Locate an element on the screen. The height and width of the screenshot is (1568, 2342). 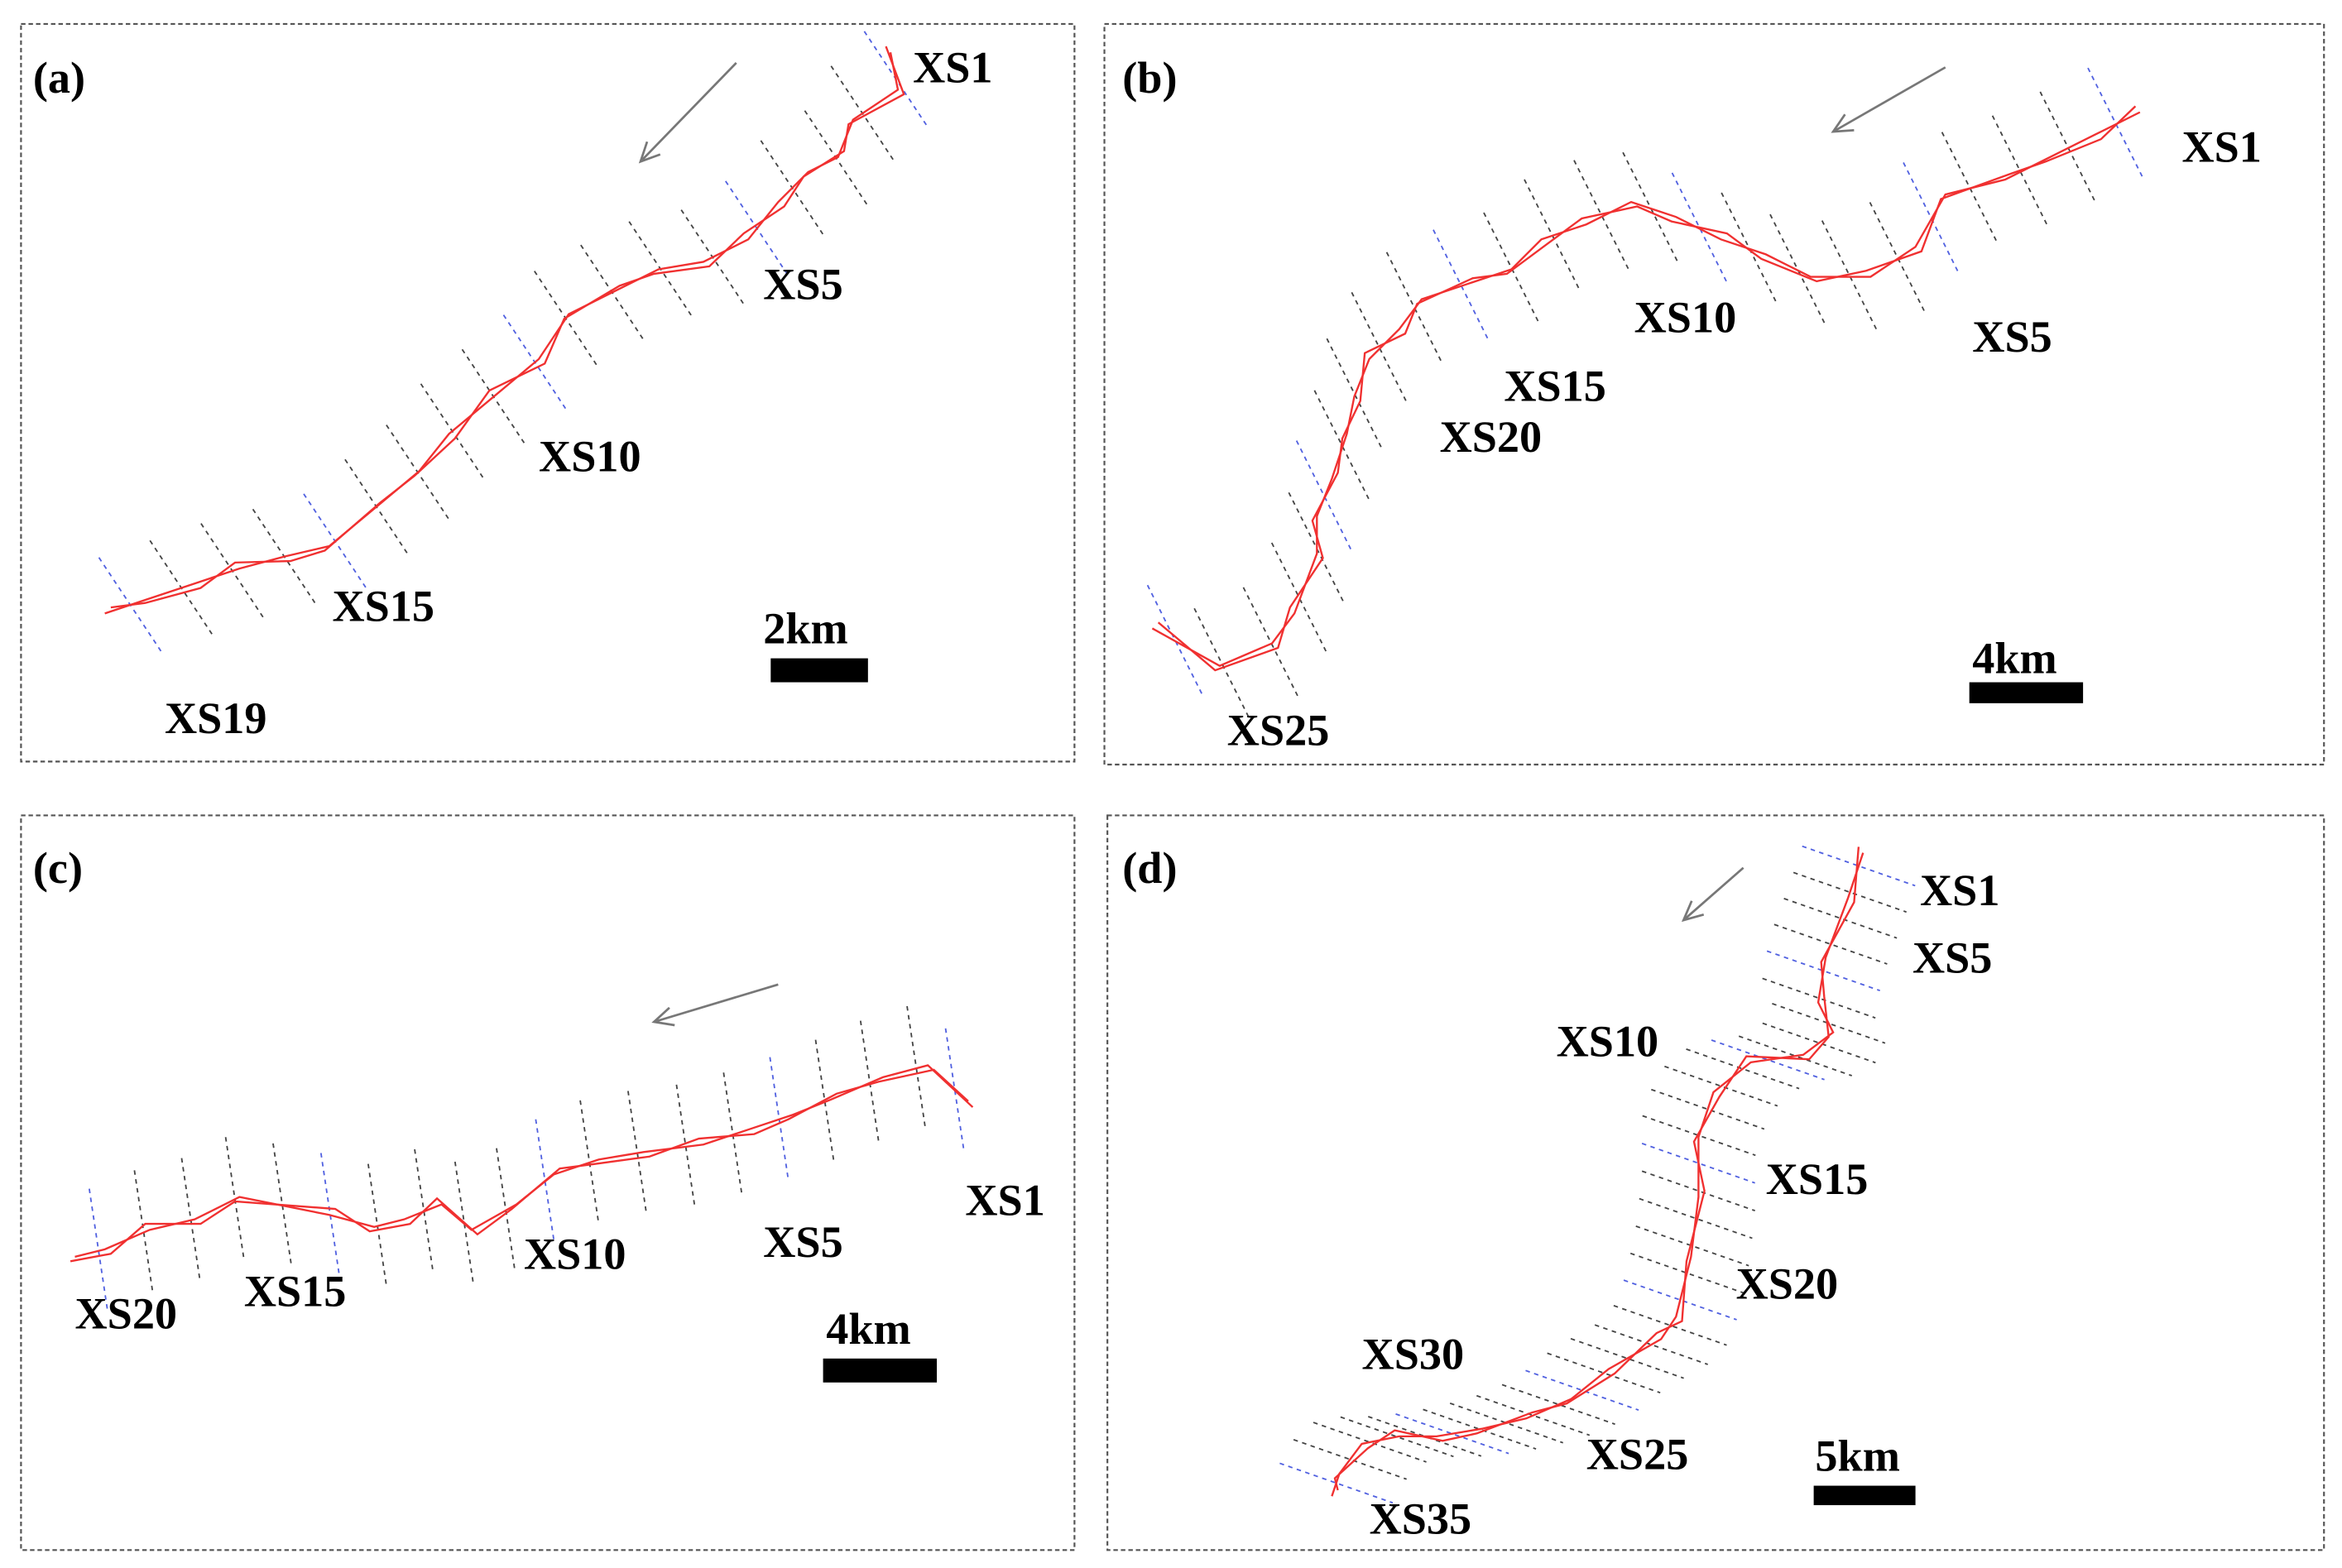
panel-label: (b) is located at coordinates (1149, 78).